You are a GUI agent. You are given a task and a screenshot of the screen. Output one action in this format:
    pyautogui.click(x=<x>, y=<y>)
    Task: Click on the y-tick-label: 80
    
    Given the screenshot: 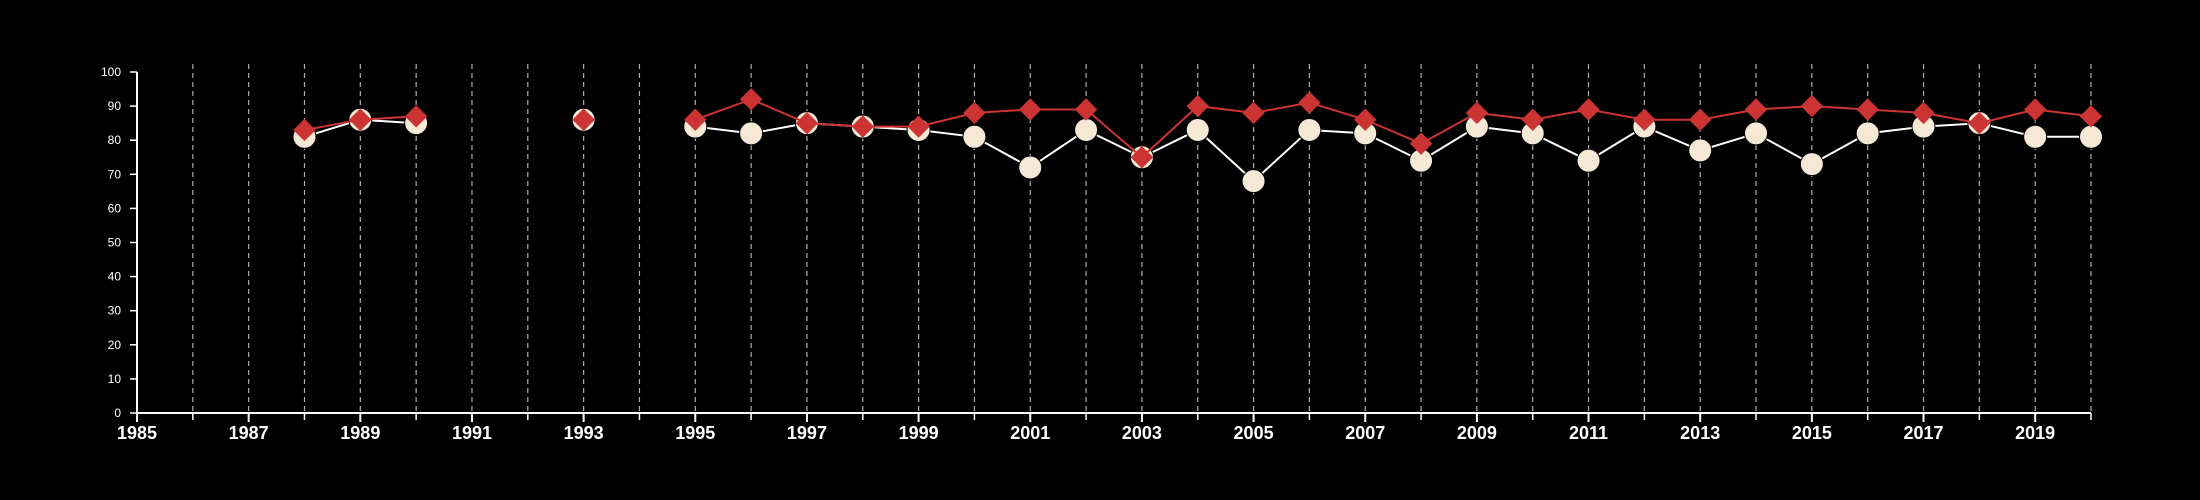 What is the action you would take?
    pyautogui.click(x=115, y=140)
    